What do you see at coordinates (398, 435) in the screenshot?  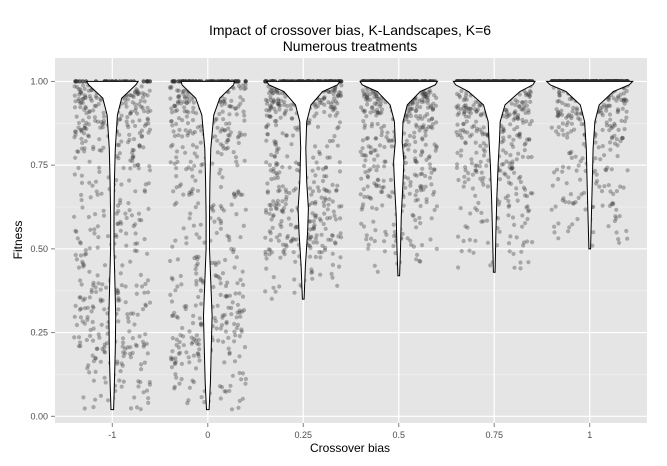 I see `x-tick-label: 0.5` at bounding box center [398, 435].